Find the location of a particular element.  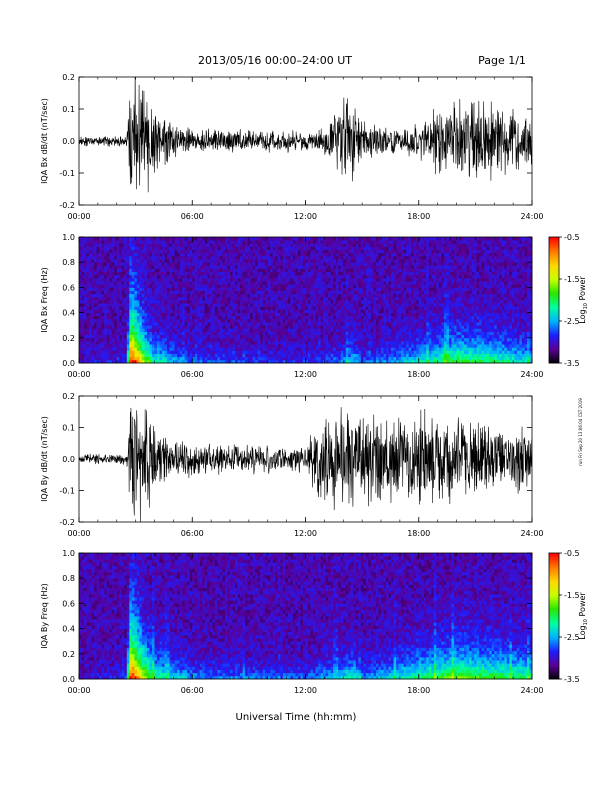

run-timestamp: run Fri Sep 20 13:06:04 CST 2019 is located at coordinates (580, 432).